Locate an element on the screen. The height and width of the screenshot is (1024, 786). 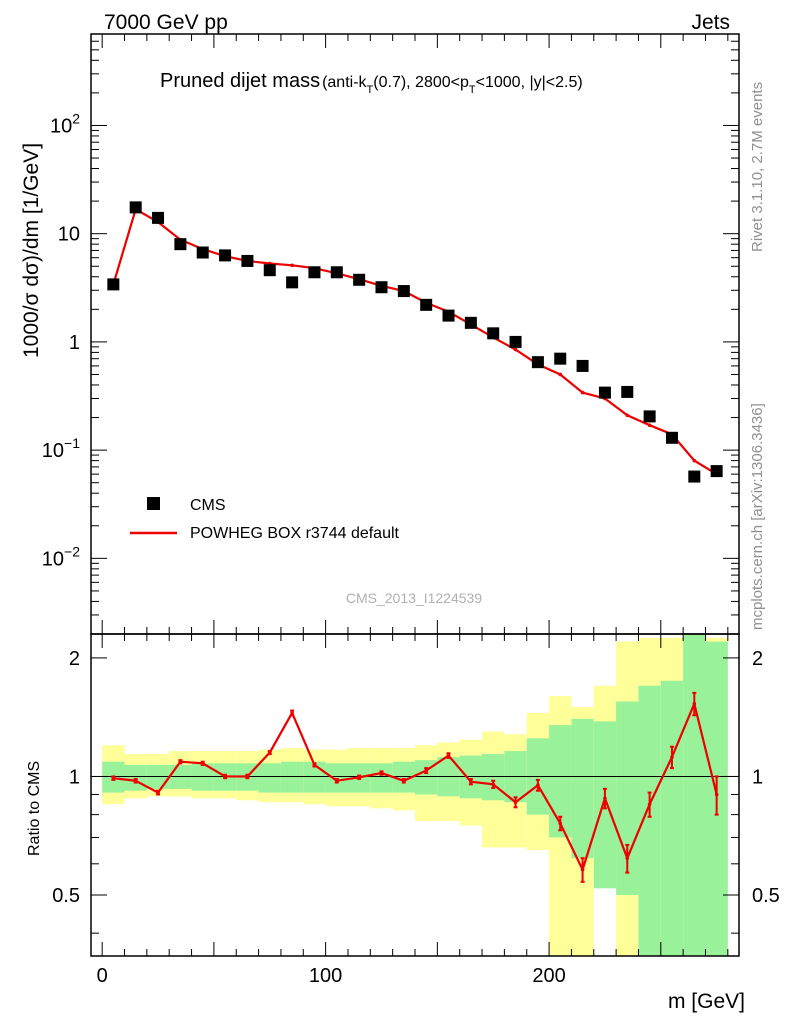
ratio-y-tick-label-left: 0.5 is located at coordinates (66, 896).